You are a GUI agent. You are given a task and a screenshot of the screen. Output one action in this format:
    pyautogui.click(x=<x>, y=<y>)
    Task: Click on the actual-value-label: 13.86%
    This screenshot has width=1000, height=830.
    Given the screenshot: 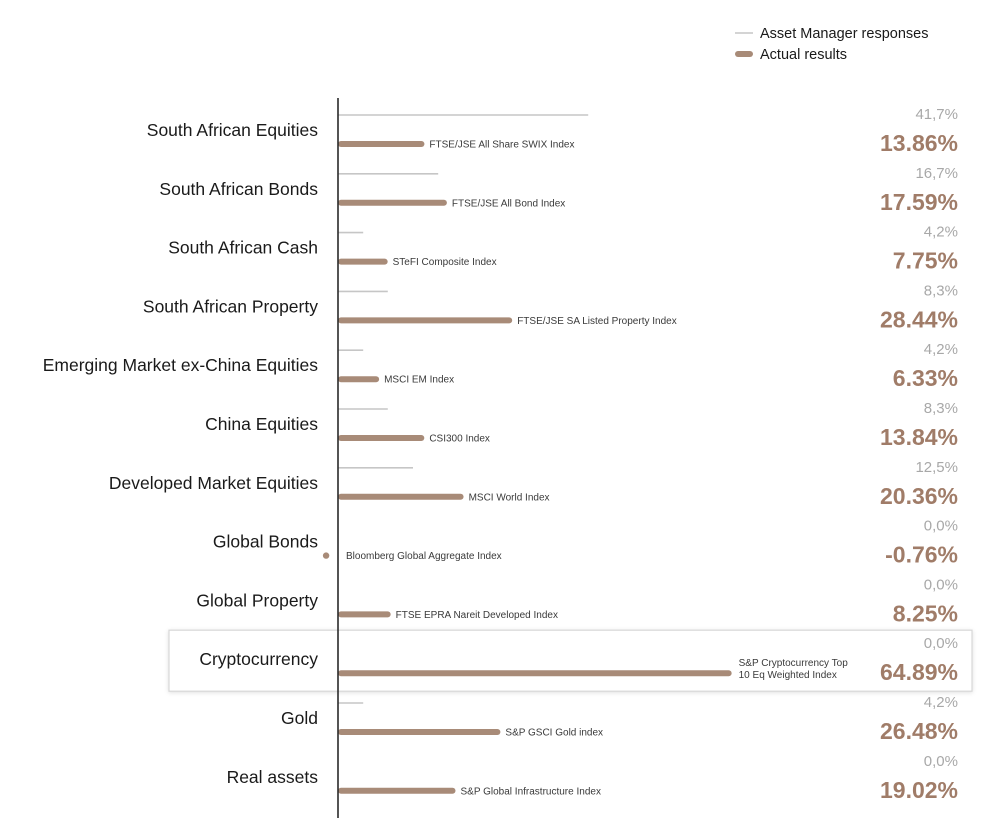 What is the action you would take?
    pyautogui.click(x=919, y=143)
    